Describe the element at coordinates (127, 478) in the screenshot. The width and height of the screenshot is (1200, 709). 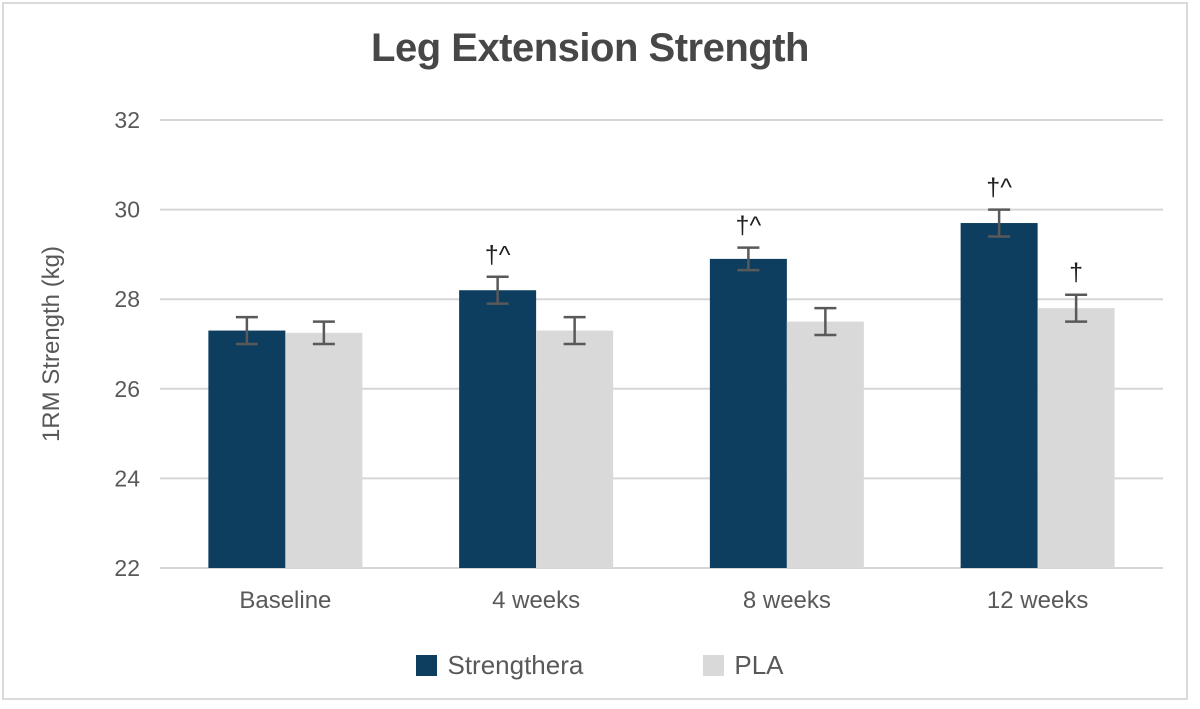
I see `y-tick-label: 24` at that location.